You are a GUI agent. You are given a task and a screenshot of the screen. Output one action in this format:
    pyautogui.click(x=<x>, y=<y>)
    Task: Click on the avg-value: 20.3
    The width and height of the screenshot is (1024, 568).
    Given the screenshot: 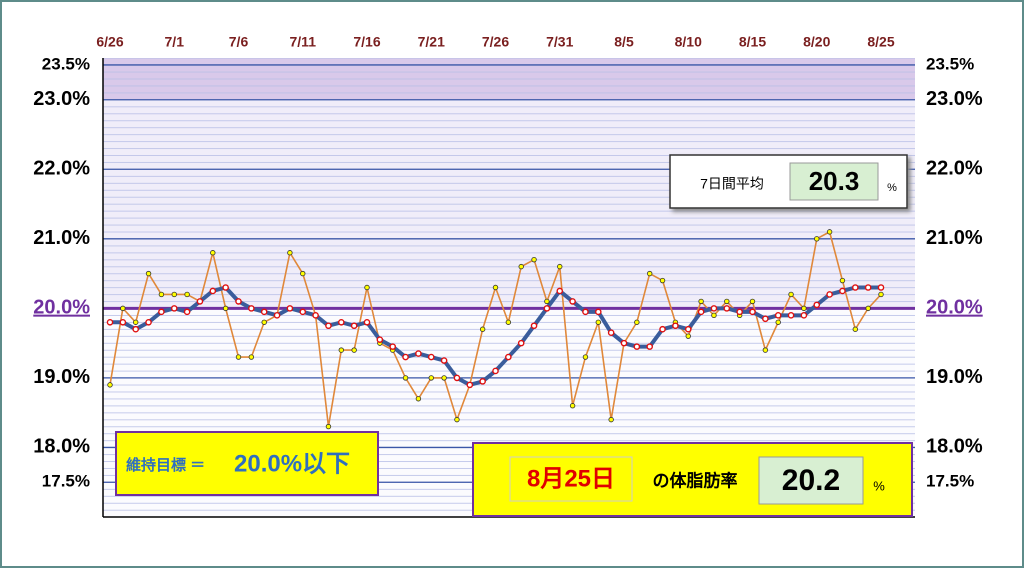 What is the action you would take?
    pyautogui.click(x=834, y=181)
    